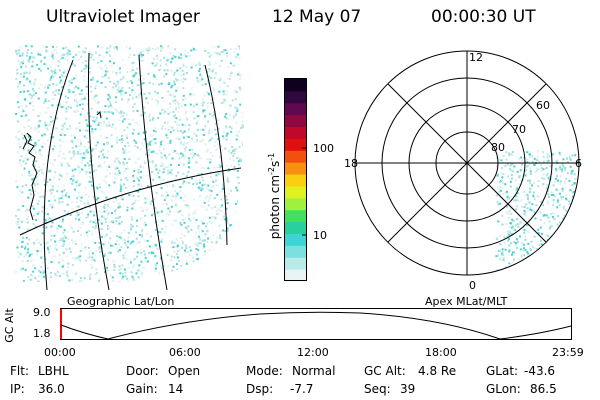 The image size is (600, 400). Describe the element at coordinates (19, 371) in the screenshot. I see `filter-label: Flt:` at that location.